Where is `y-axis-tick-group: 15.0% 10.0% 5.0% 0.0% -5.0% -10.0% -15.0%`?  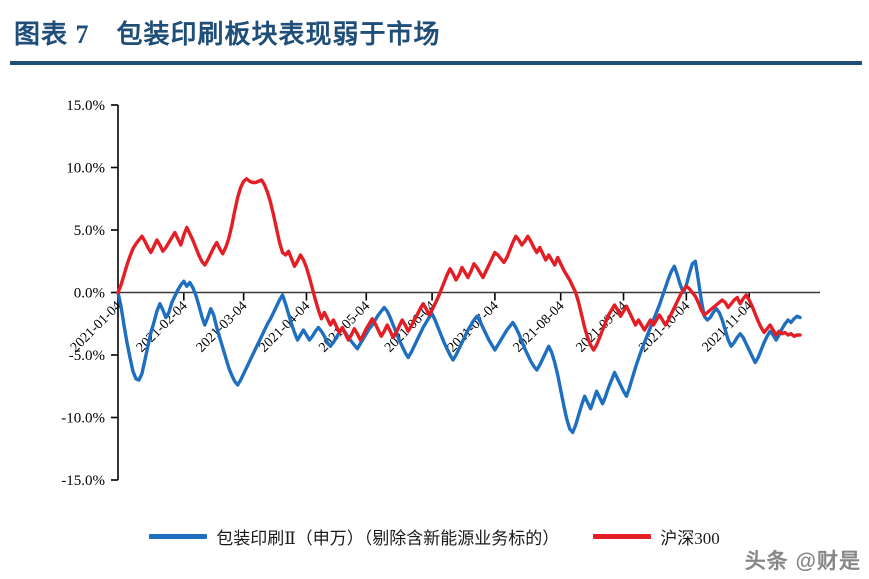
y-axis-tick-group: 15.0% 10.0% 5.0% 0.0% -5.0% -10.0% -15.0% is located at coordinates (89, 293).